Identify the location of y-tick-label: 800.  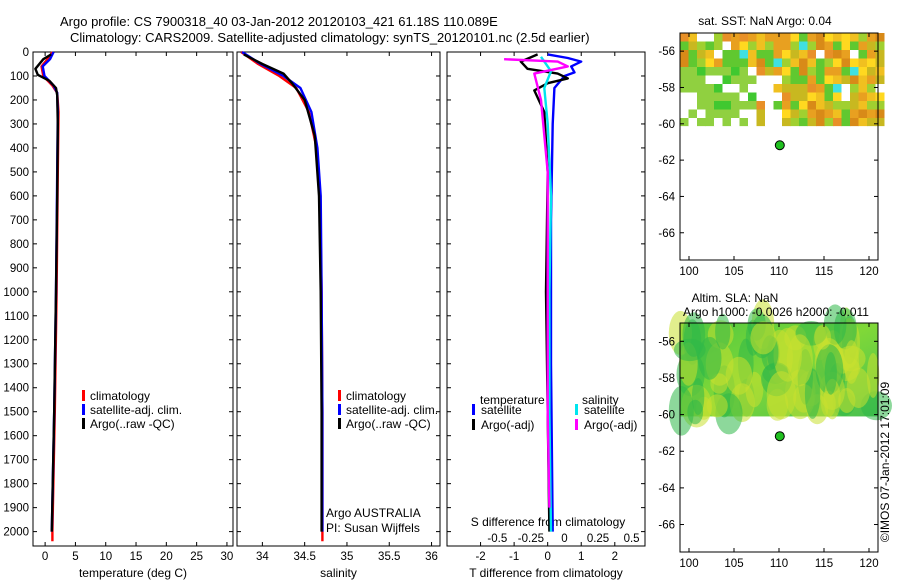
(19, 245).